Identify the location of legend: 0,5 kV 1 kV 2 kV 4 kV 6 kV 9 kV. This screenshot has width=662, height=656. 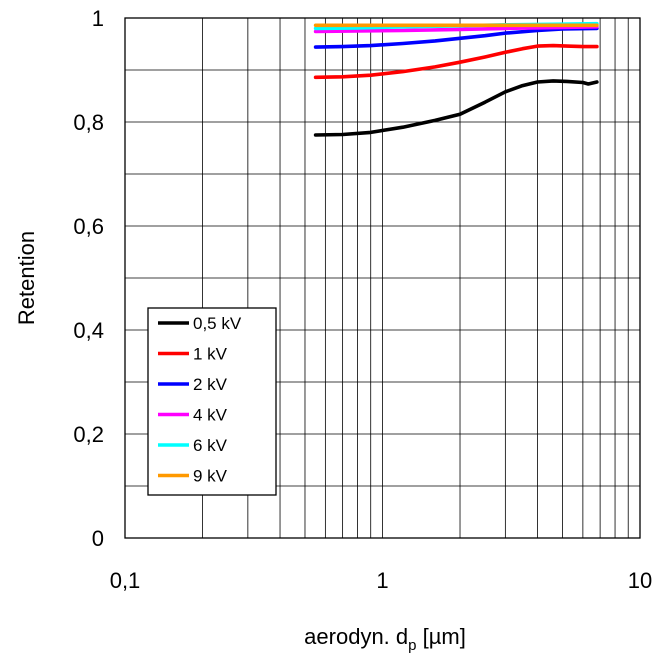
(212, 401).